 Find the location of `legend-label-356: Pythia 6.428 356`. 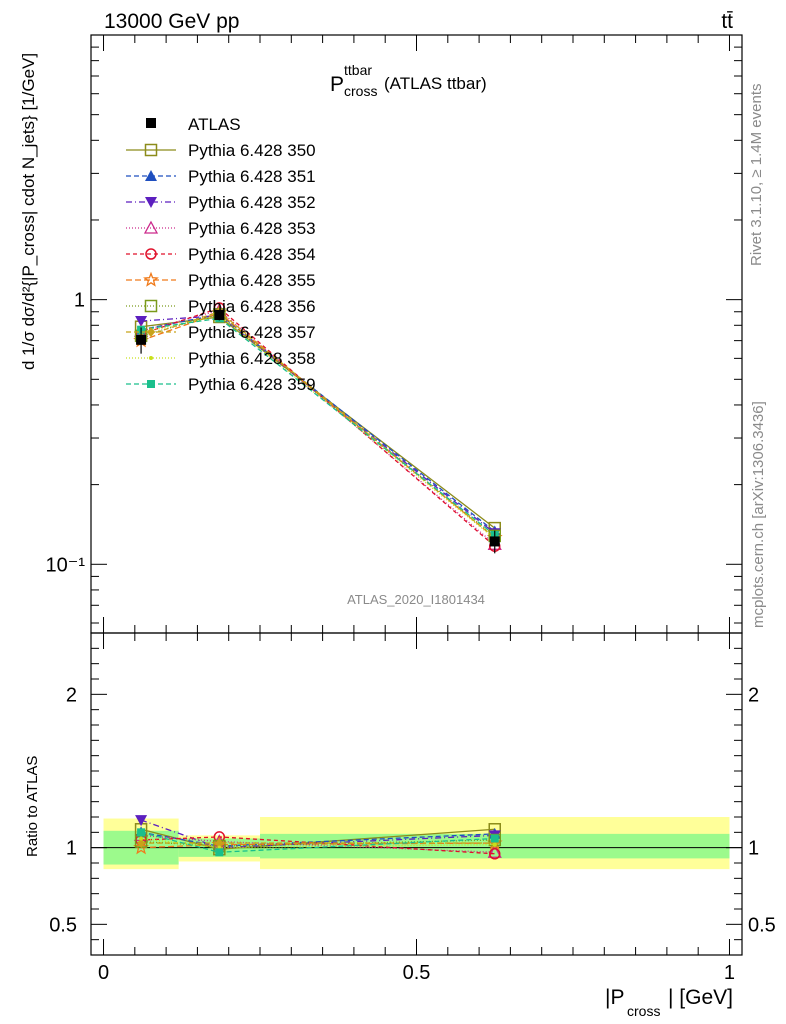

legend-label-356: Pythia 6.428 356 is located at coordinates (252, 306).